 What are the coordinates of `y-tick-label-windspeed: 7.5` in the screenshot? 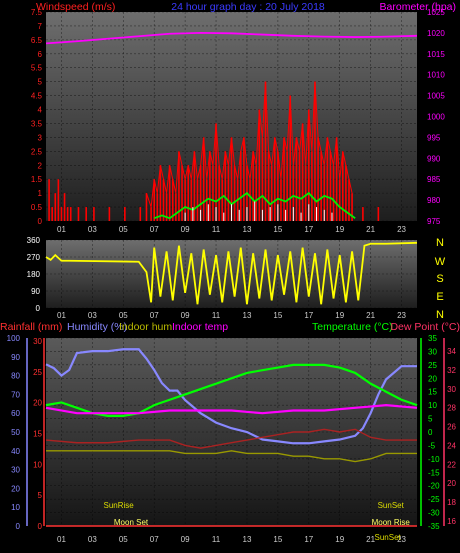 It's located at (37, 12).